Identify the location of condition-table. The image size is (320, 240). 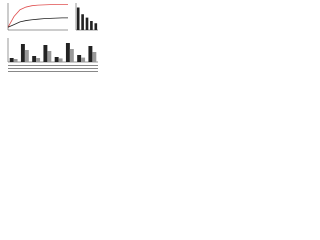
(53, 68).